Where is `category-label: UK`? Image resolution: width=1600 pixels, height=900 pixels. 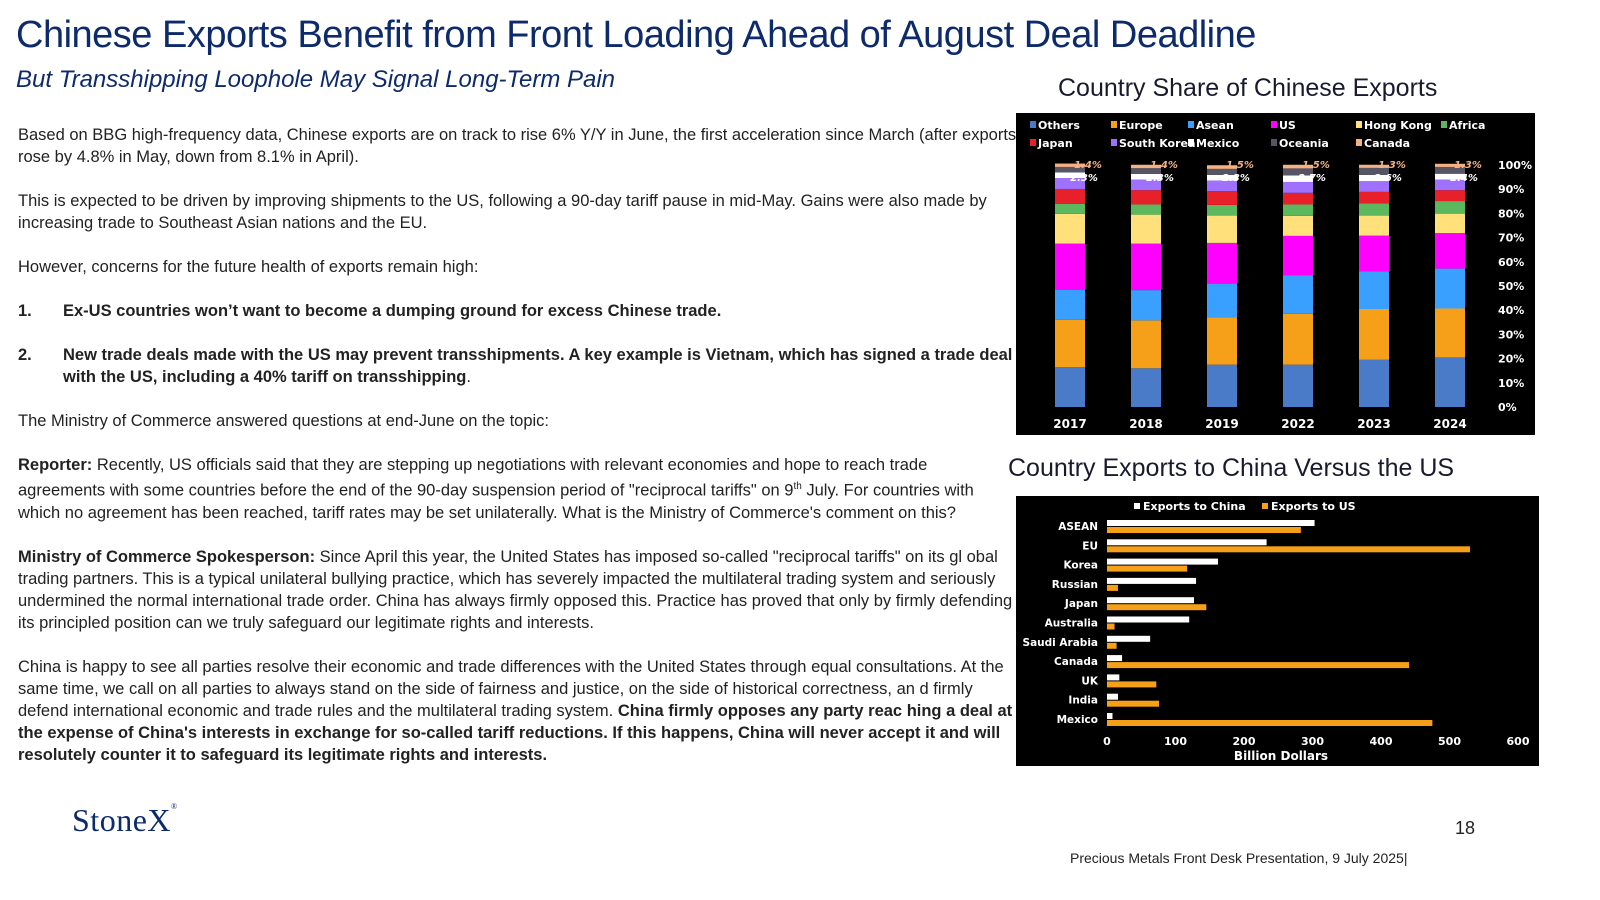
category-label: UK is located at coordinates (1090, 681).